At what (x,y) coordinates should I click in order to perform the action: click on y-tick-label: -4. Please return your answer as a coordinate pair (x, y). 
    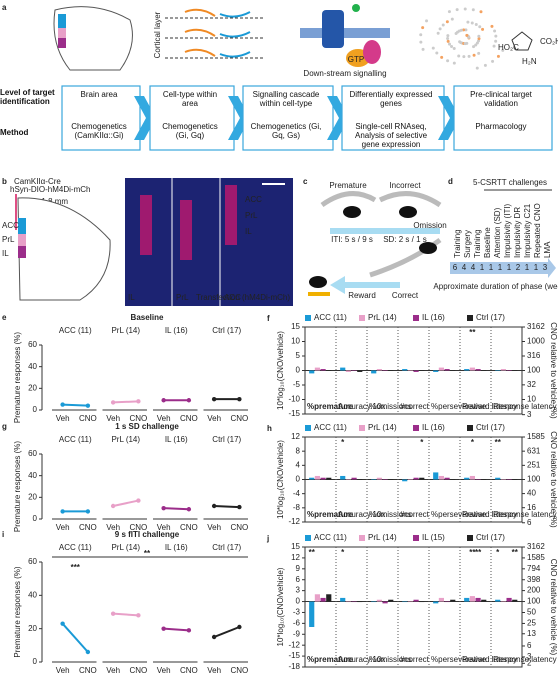
    Looking at the image, I should click on (297, 493).